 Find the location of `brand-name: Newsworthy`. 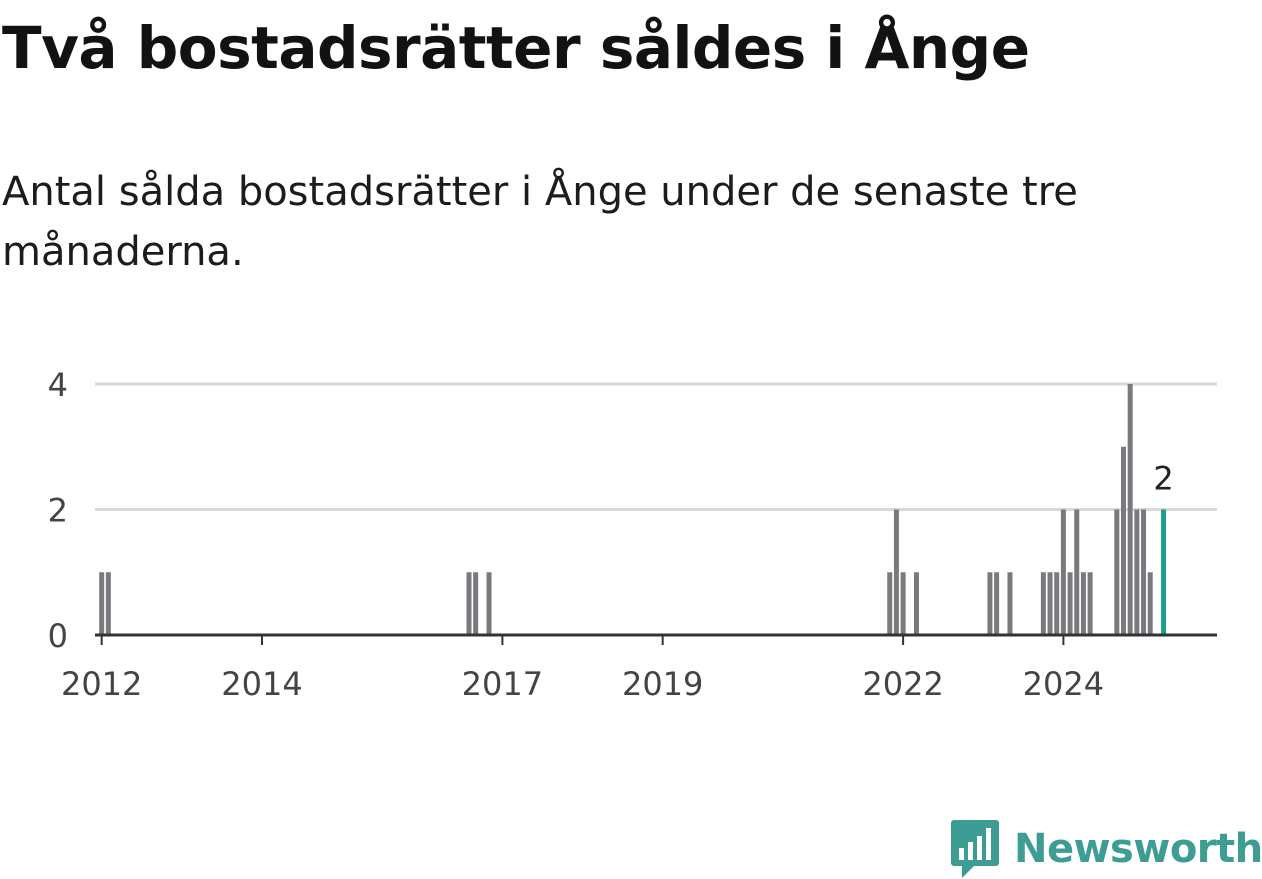

brand-name: Newsworthy is located at coordinates (1138, 849).